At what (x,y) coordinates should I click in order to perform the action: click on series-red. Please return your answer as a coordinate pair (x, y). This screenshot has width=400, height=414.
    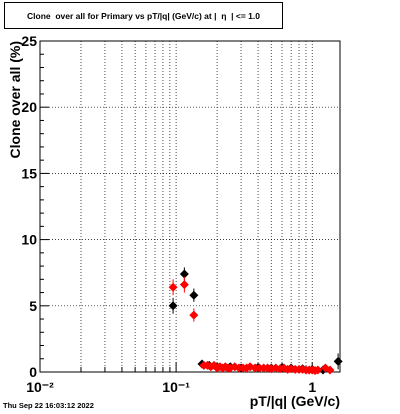
    Looking at the image, I should click on (251, 326).